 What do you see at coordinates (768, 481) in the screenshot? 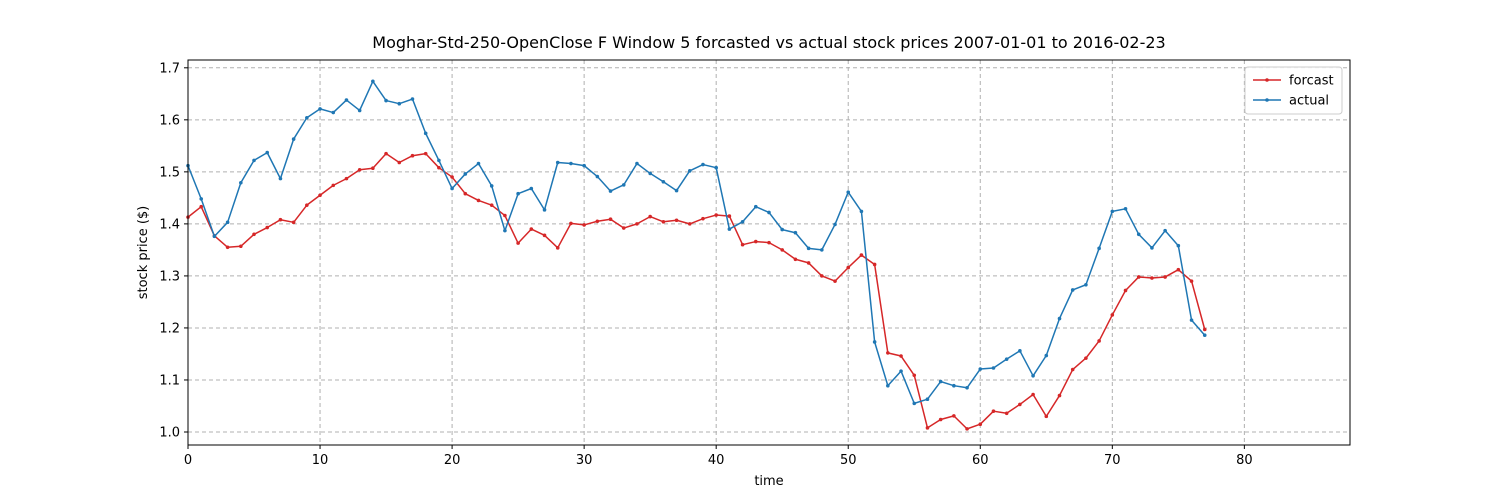
I see `x-axis-label: time` at bounding box center [768, 481].